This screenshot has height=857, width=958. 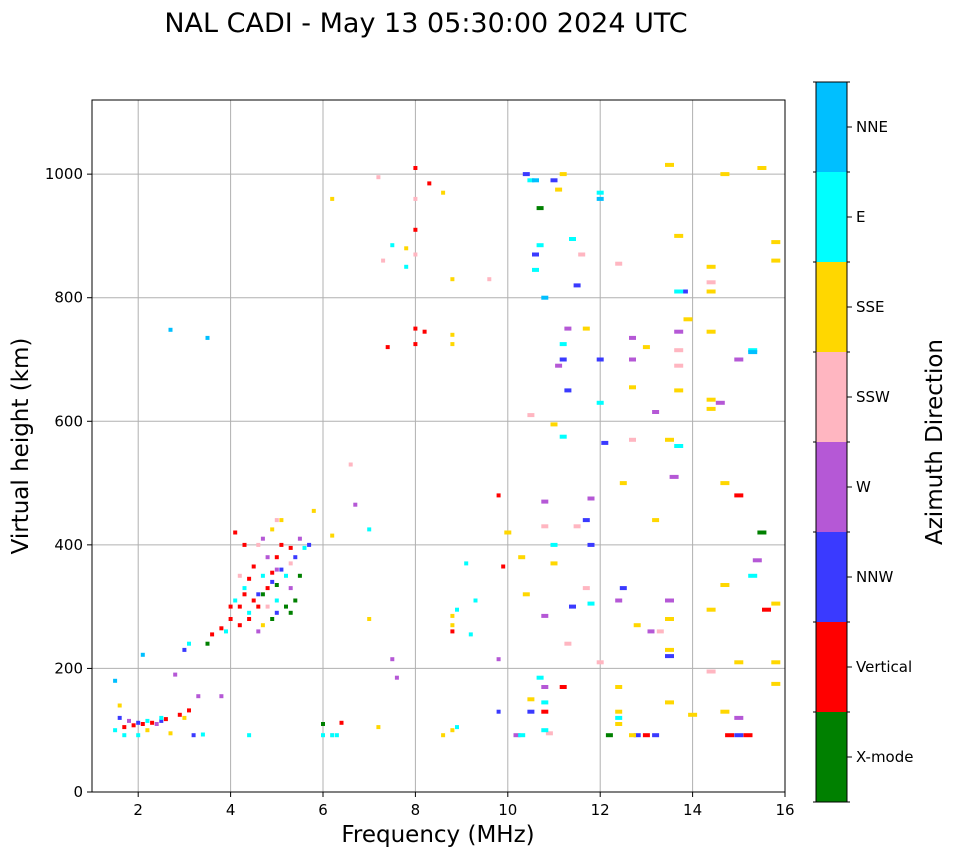 What do you see at coordinates (68, 421) in the screenshot?
I see `y-tick-label: 600` at bounding box center [68, 421].